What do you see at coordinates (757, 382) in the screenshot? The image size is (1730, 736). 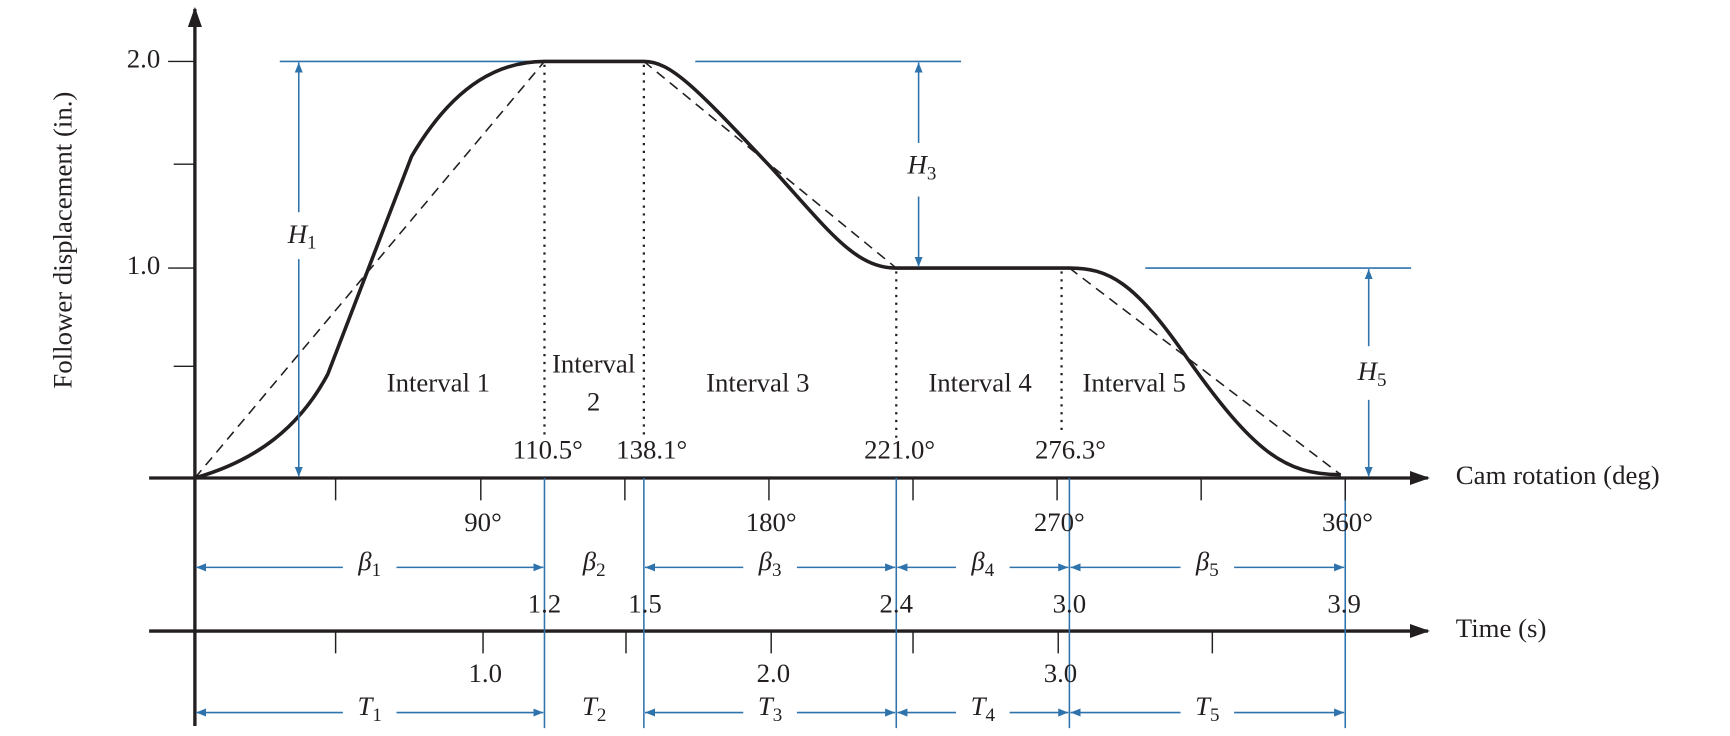 I see `interval-label: Interval 3` at bounding box center [757, 382].